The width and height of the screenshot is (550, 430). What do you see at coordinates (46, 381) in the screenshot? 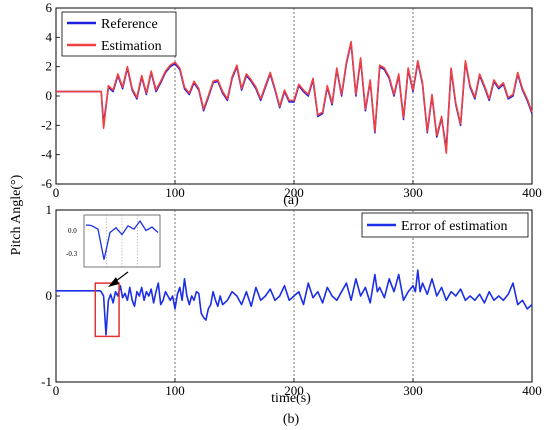
I see `y-tick-label: -1` at bounding box center [46, 381].